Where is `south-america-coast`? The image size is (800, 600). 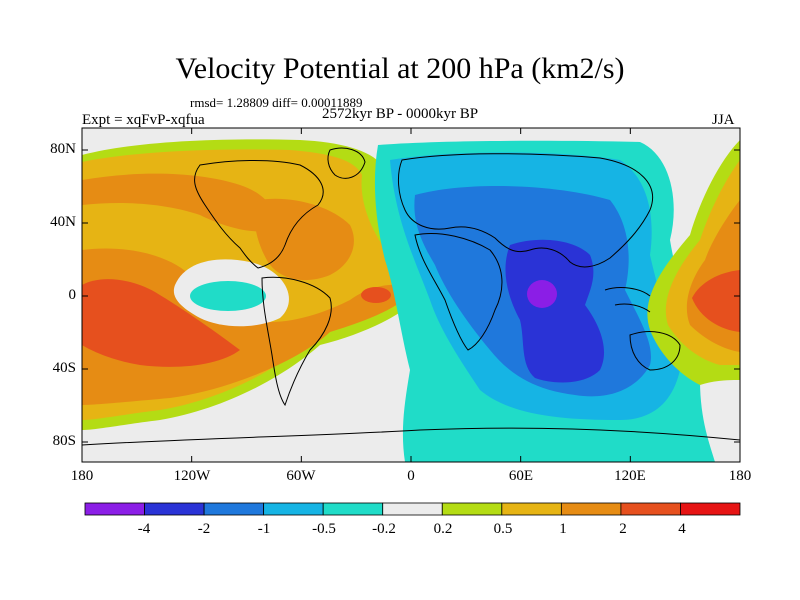
south-america-coast is located at coordinates (296, 341).